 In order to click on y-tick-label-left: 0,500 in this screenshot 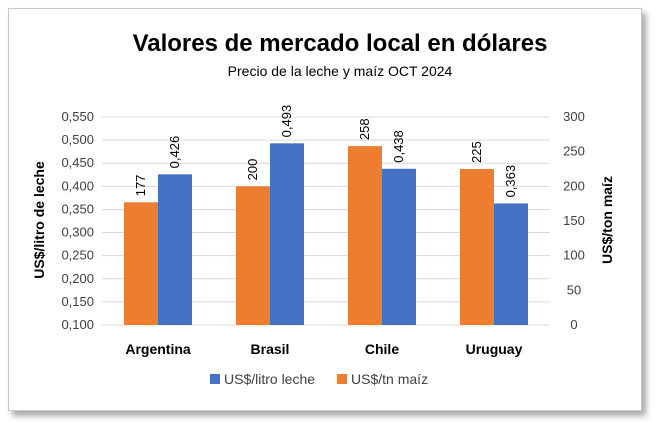, I will do `click(77, 139)`.